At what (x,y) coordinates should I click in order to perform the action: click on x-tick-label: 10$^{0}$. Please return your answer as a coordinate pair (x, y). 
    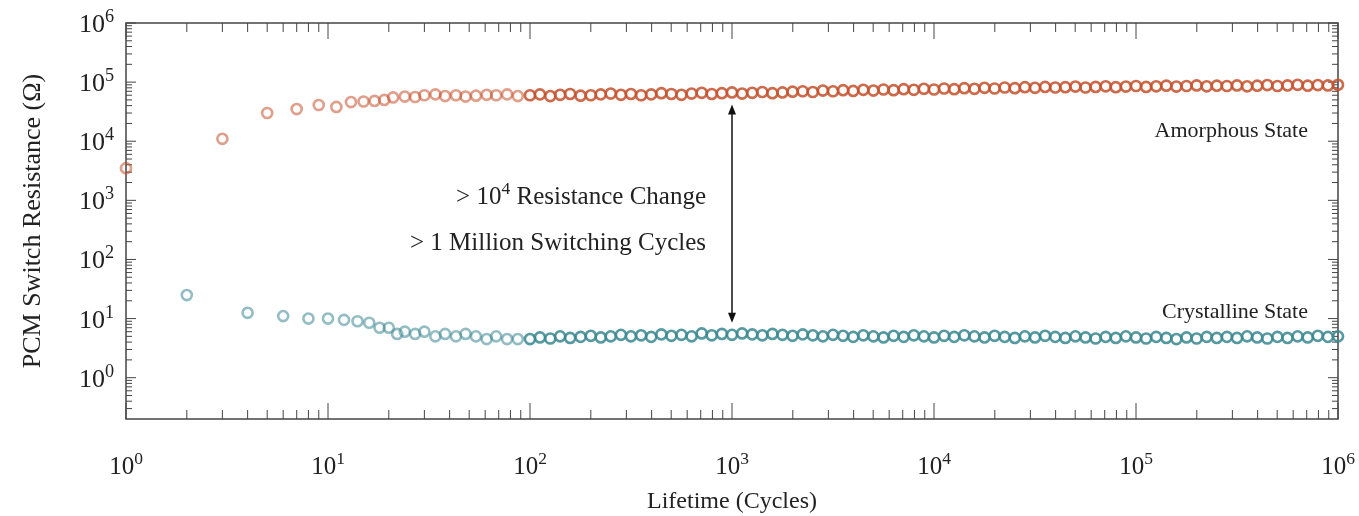
    Looking at the image, I should click on (126, 463).